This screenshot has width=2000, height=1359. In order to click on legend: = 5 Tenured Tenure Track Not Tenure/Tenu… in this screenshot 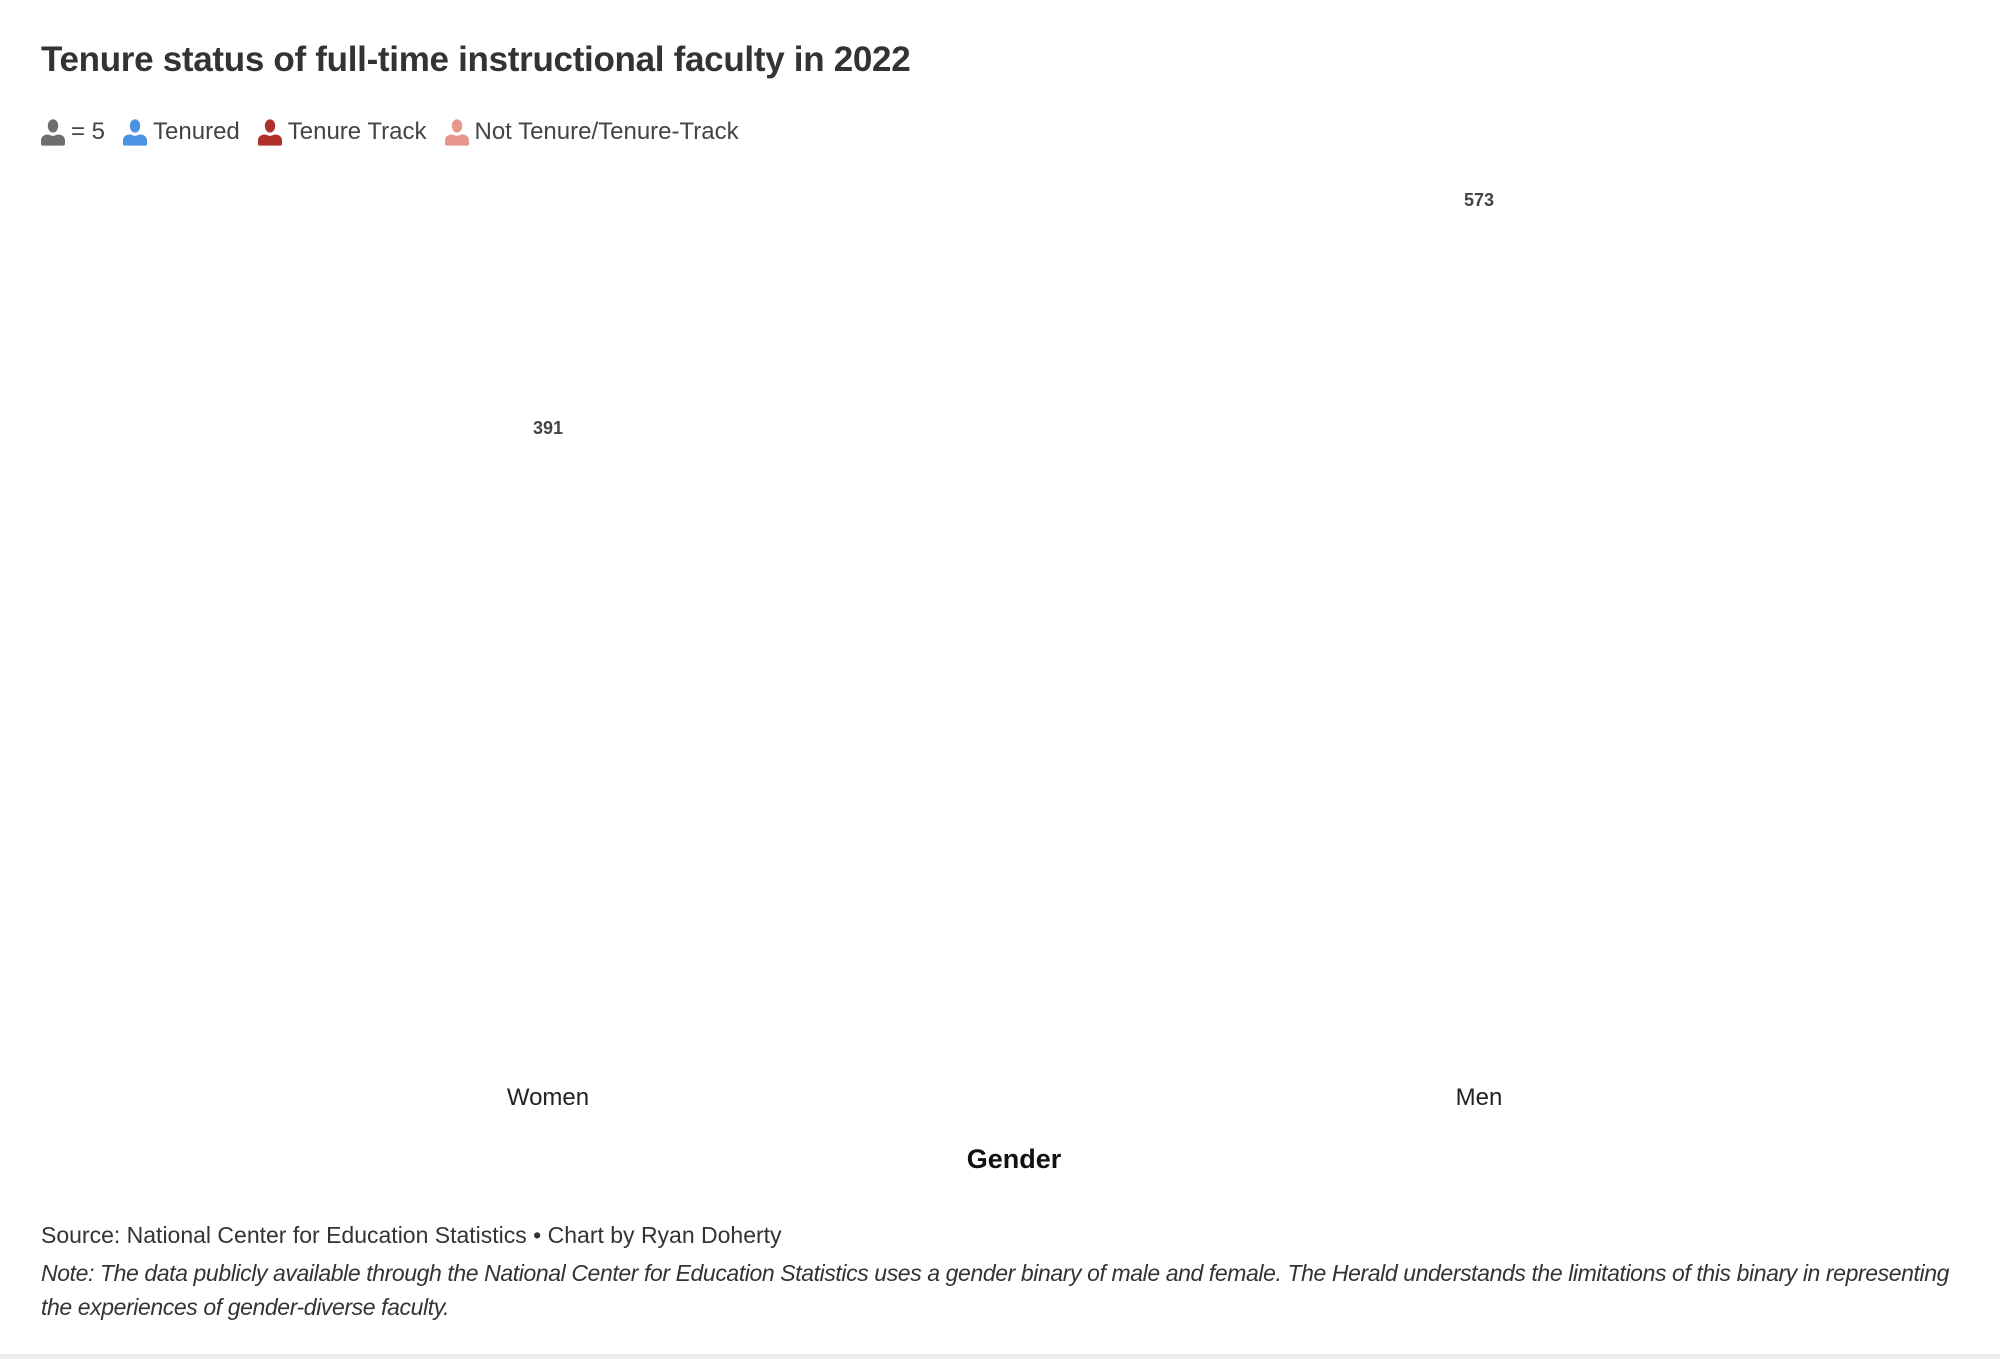, I will do `click(399, 132)`.